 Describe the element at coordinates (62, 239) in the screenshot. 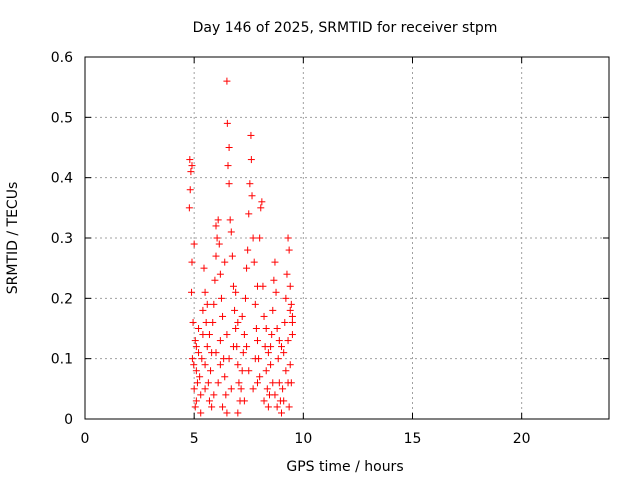

I see `y-tick-label: 0.3` at that location.